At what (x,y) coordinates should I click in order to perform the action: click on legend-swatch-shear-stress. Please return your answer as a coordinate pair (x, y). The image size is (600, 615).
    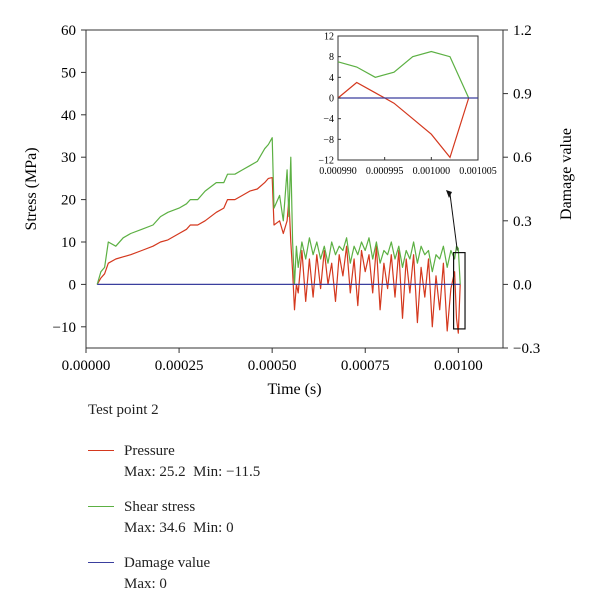
    Looking at the image, I should click on (101, 506).